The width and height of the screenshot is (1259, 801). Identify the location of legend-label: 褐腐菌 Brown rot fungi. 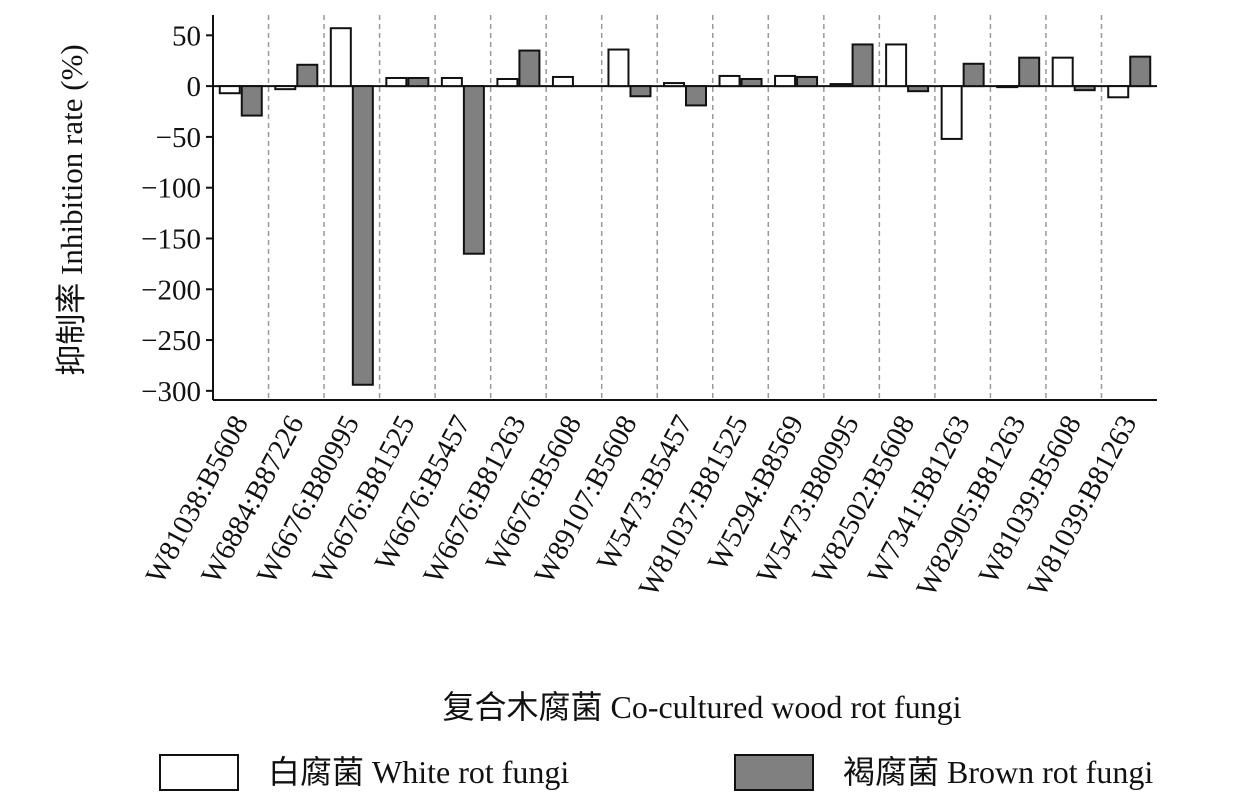
(998, 772).